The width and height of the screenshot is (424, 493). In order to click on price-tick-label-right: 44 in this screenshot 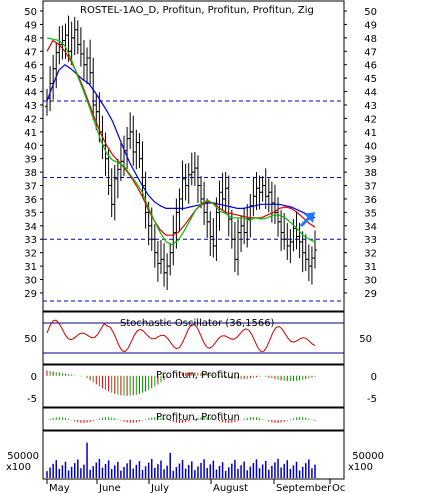, I will do `click(370, 93)`.